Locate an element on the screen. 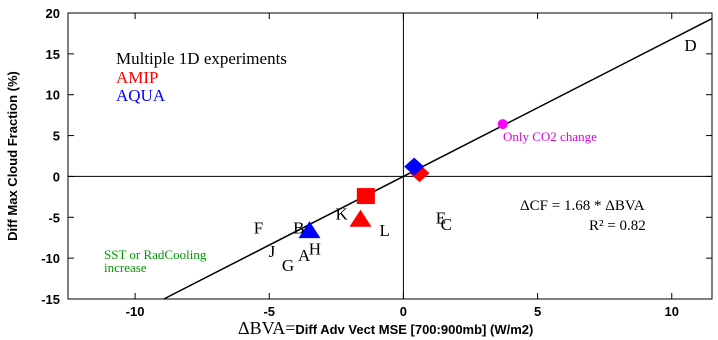  x-axis-label-text: Diff Adv Vect MSE [700:900mb] (W/m2) is located at coordinates (414, 329).